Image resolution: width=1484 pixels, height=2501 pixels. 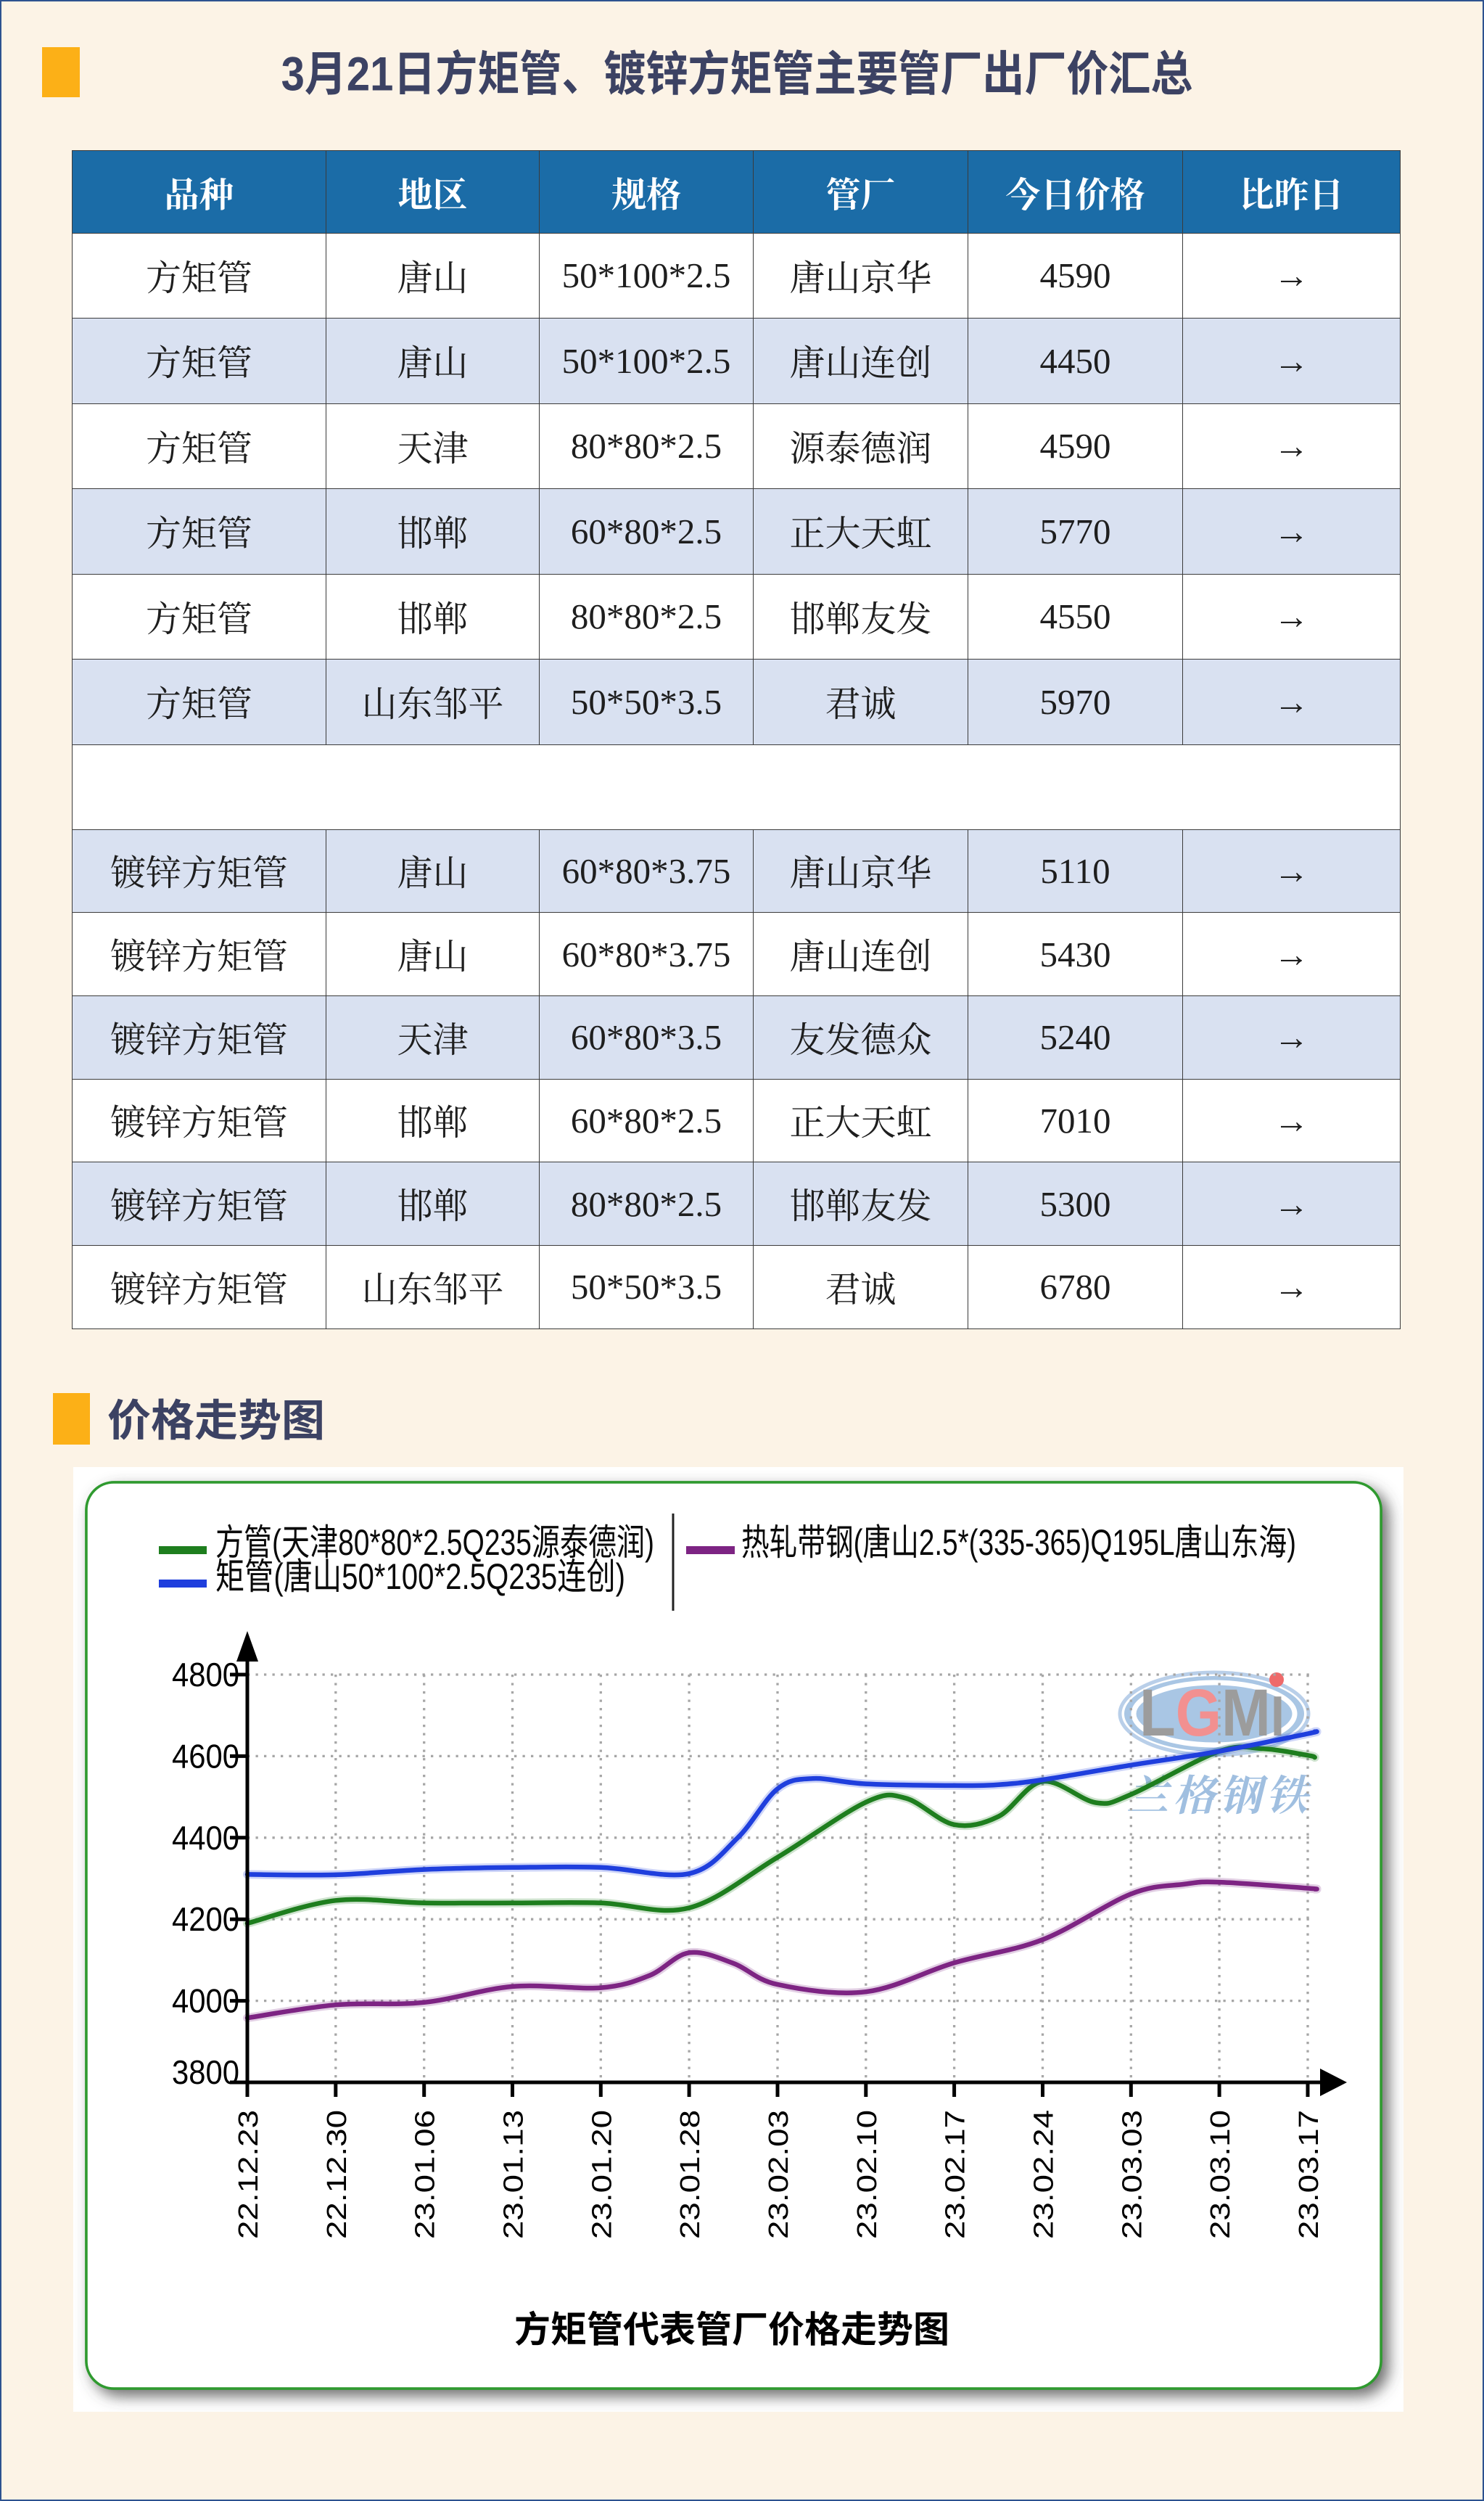 What do you see at coordinates (868, 2174) in the screenshot?
I see `svg-text: 23.02.10` at bounding box center [868, 2174].